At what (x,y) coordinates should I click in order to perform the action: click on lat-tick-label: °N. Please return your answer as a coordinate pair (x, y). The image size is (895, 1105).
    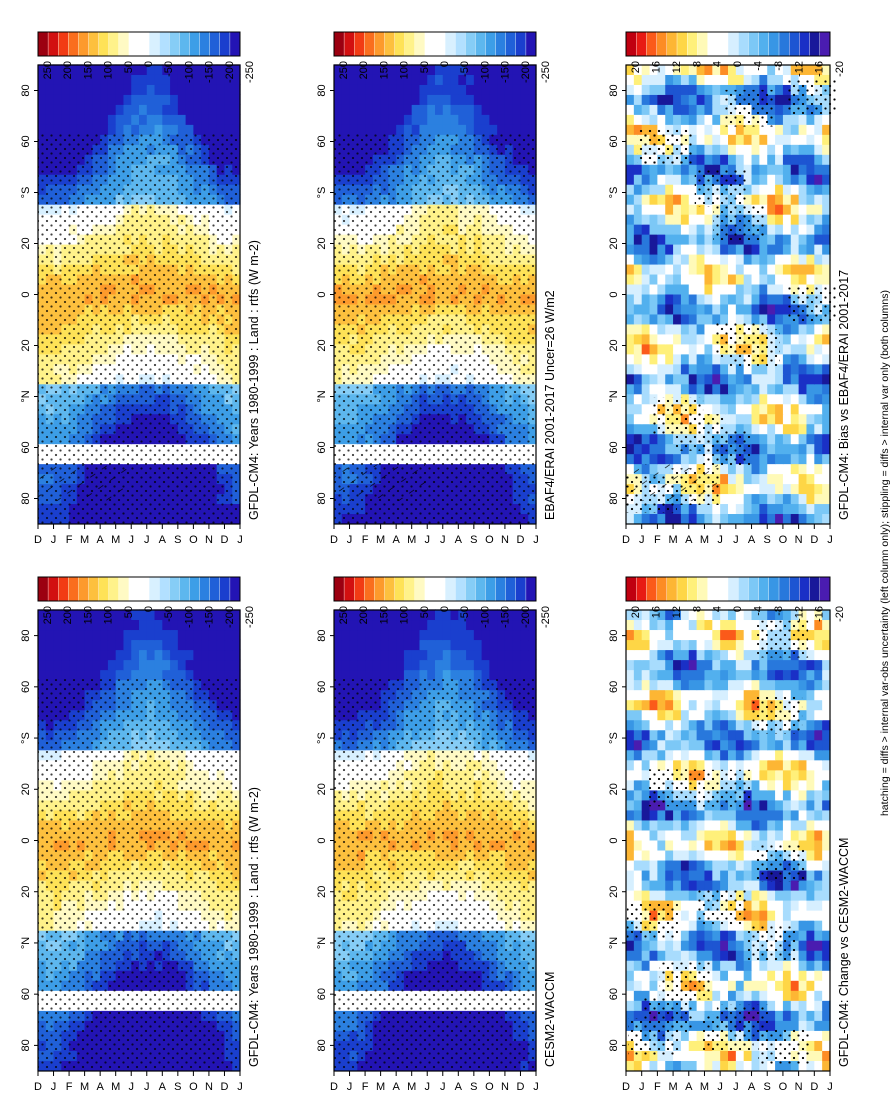
    Looking at the image, I should click on (322, 396).